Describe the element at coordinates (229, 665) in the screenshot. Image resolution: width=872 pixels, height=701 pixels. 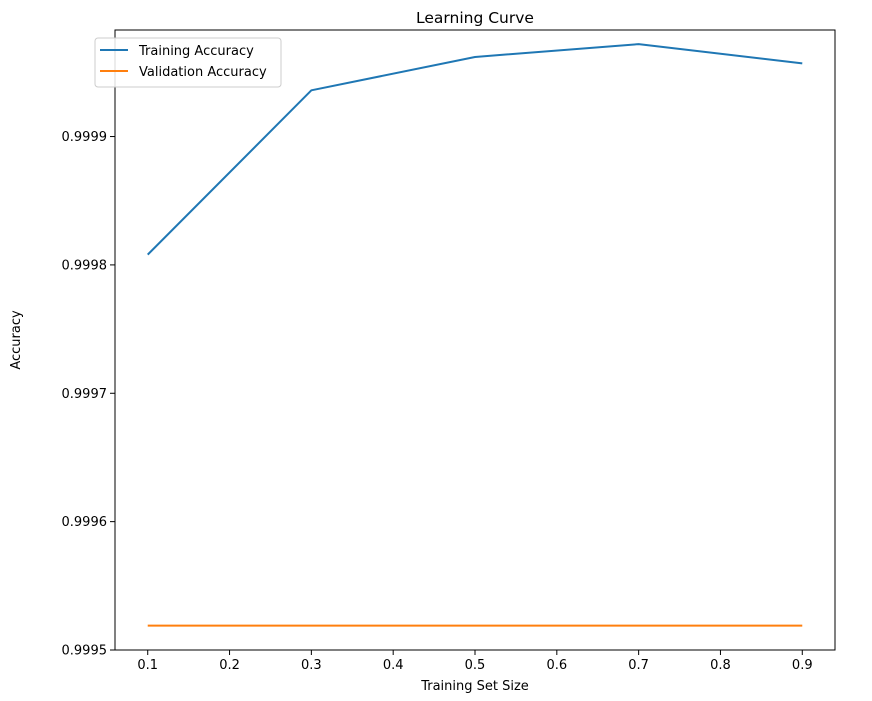
I see `x-tick-label: 0.2` at that location.